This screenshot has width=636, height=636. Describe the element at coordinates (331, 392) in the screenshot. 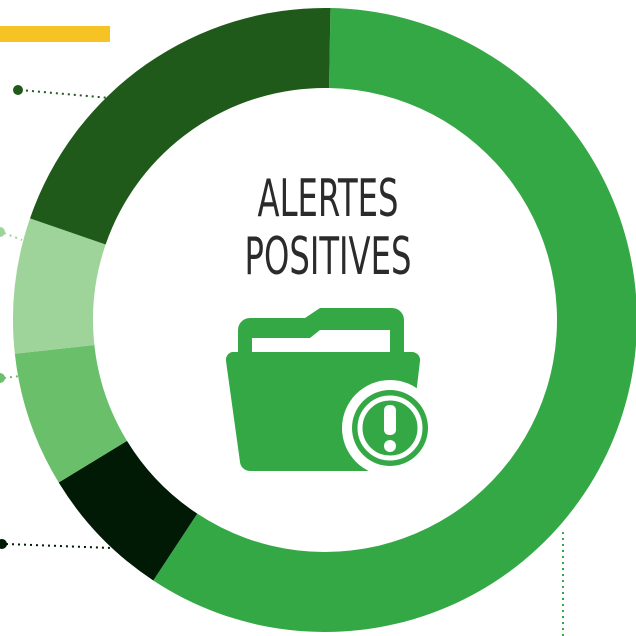

I see `folder-icon` at that location.